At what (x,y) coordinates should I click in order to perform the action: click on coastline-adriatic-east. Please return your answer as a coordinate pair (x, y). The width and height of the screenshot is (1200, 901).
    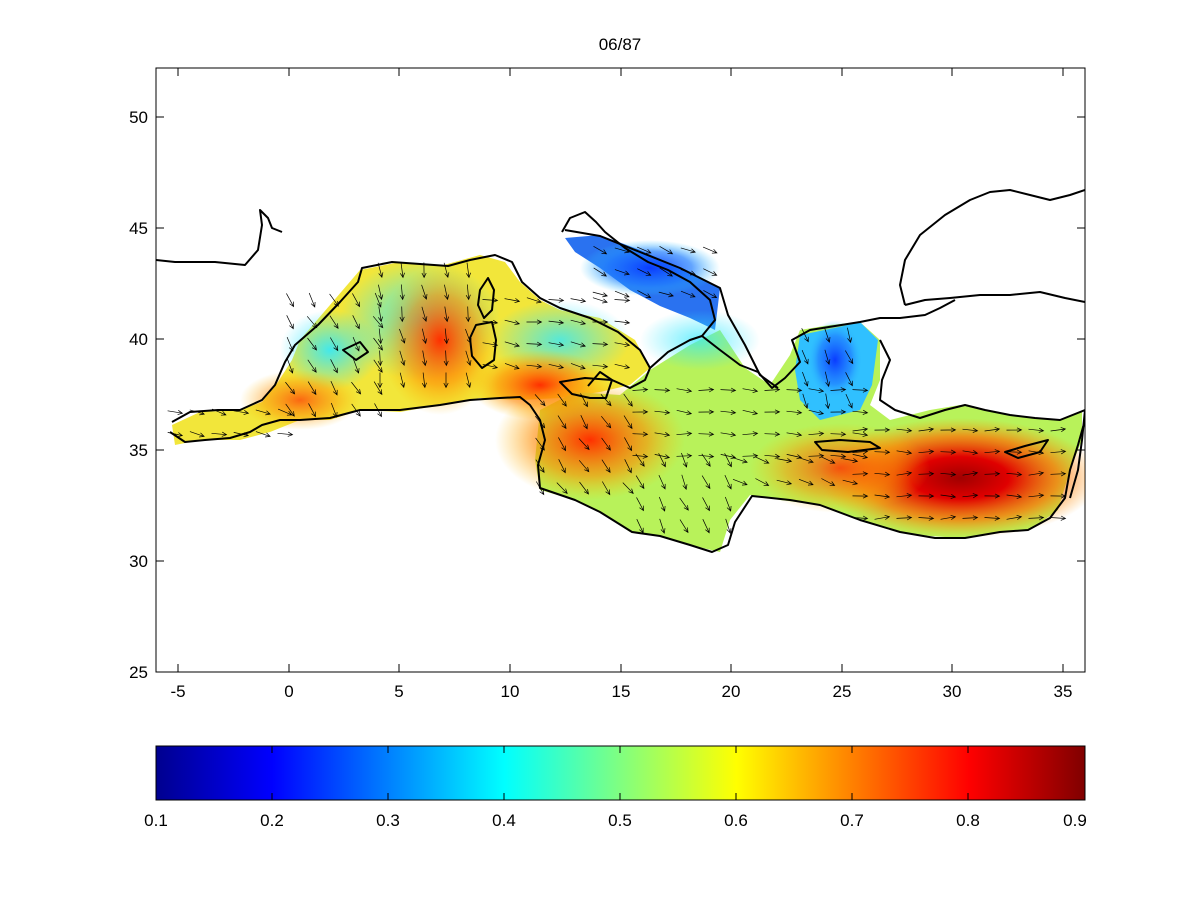
    Looking at the image, I should click on (671, 309).